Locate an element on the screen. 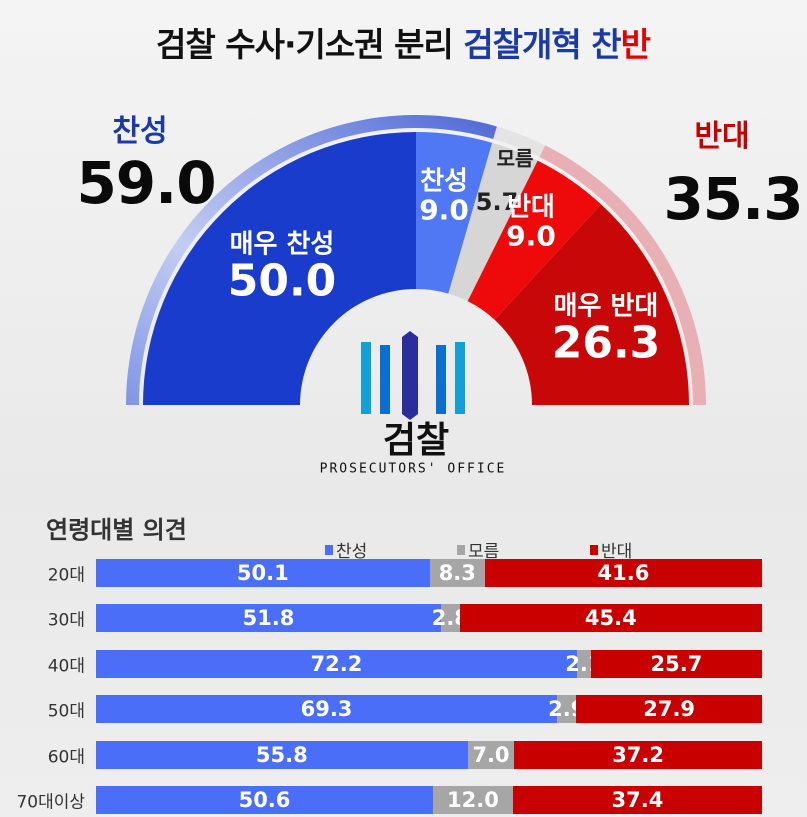 Image resolution: width=807 pixels, height=817 pixels. bar-row: 51.8 2.8 45.4 is located at coordinates (429, 618).